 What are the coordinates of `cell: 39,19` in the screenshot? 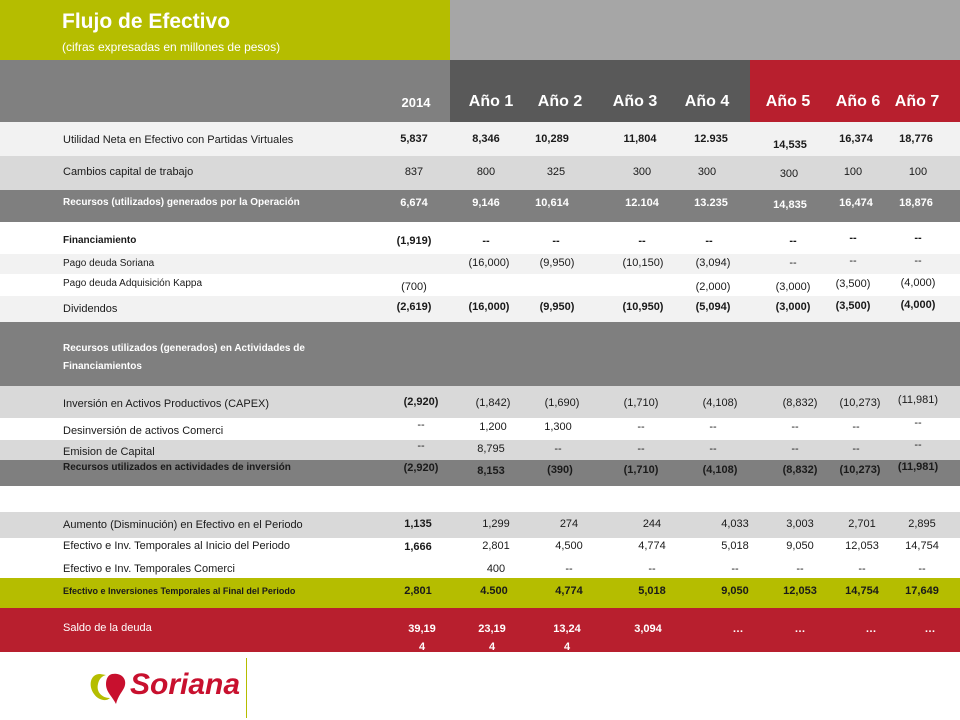 It's located at (422, 629).